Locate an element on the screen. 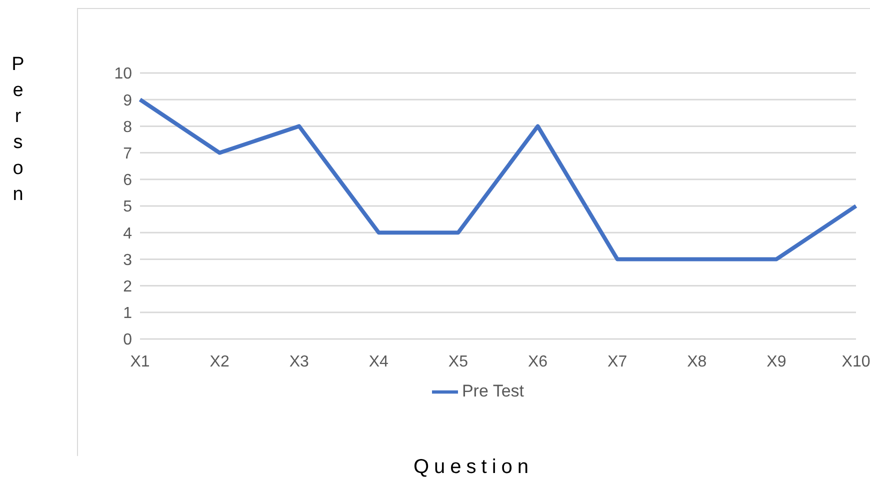 The width and height of the screenshot is (870, 484). y-tick-label: 0 is located at coordinates (127, 340).